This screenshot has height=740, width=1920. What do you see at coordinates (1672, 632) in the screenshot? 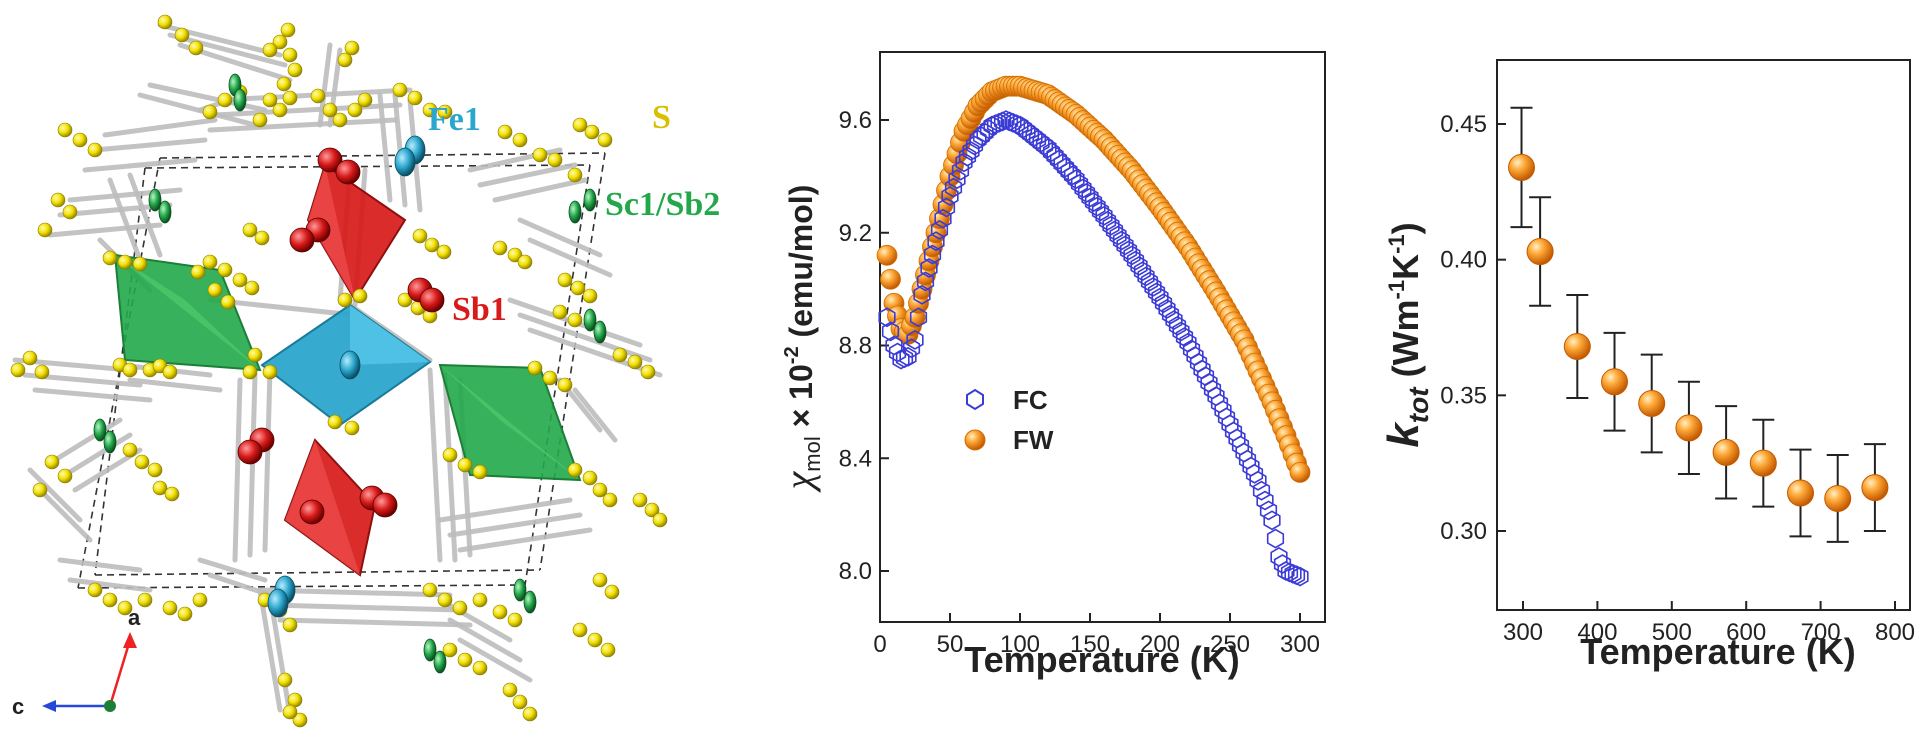
I see `chart2-x-tick-label: 500` at bounding box center [1672, 632].